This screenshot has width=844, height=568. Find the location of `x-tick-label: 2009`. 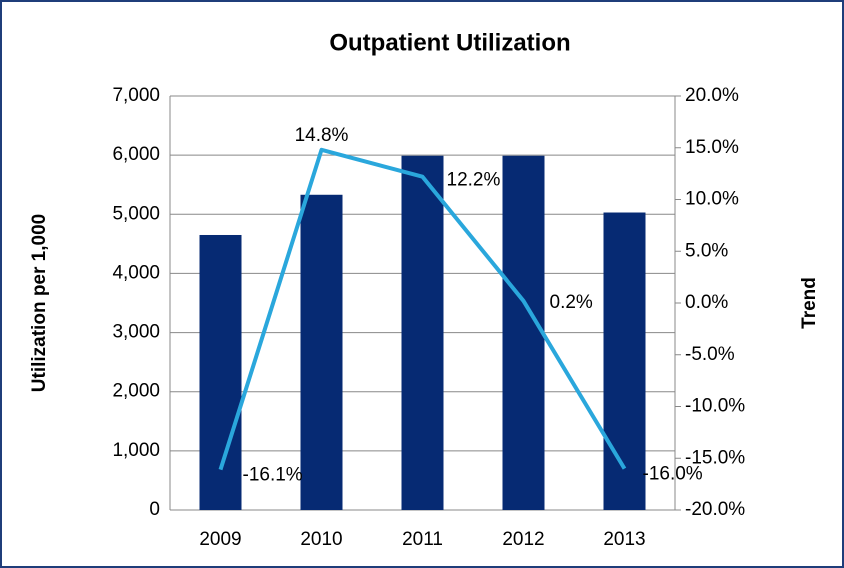

x-tick-label: 2009 is located at coordinates (220, 539).